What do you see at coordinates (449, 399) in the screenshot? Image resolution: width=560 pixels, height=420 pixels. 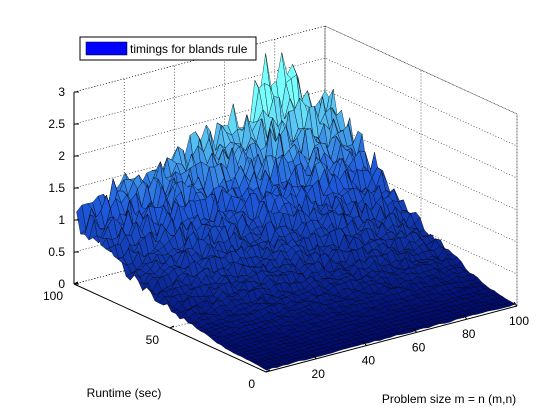 I see `x-axis-label: Problem size m = n (m,n)` at bounding box center [449, 399].